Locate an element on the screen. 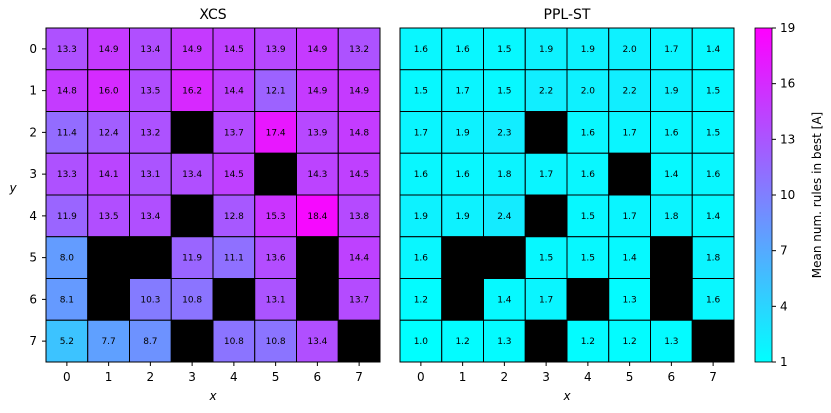 This screenshot has height=413, width=831. cell-value-label: 2.0 is located at coordinates (588, 92).